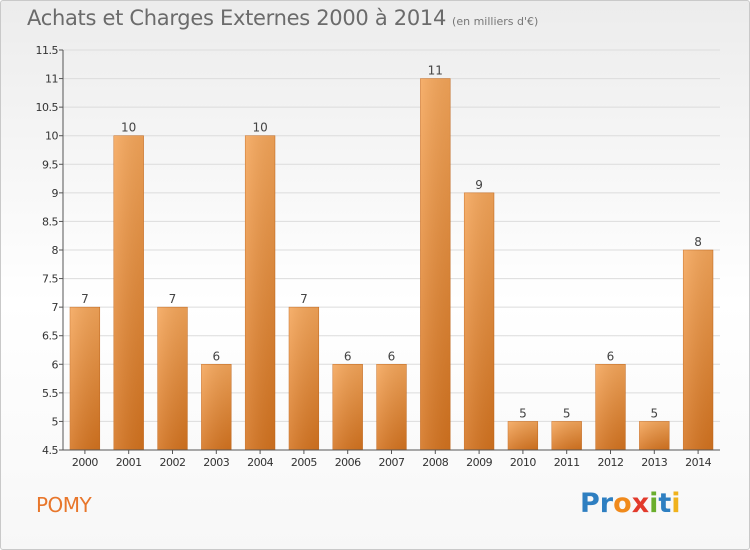  What do you see at coordinates (640, 503) in the screenshot?
I see `logo-letter: x` at bounding box center [640, 503].